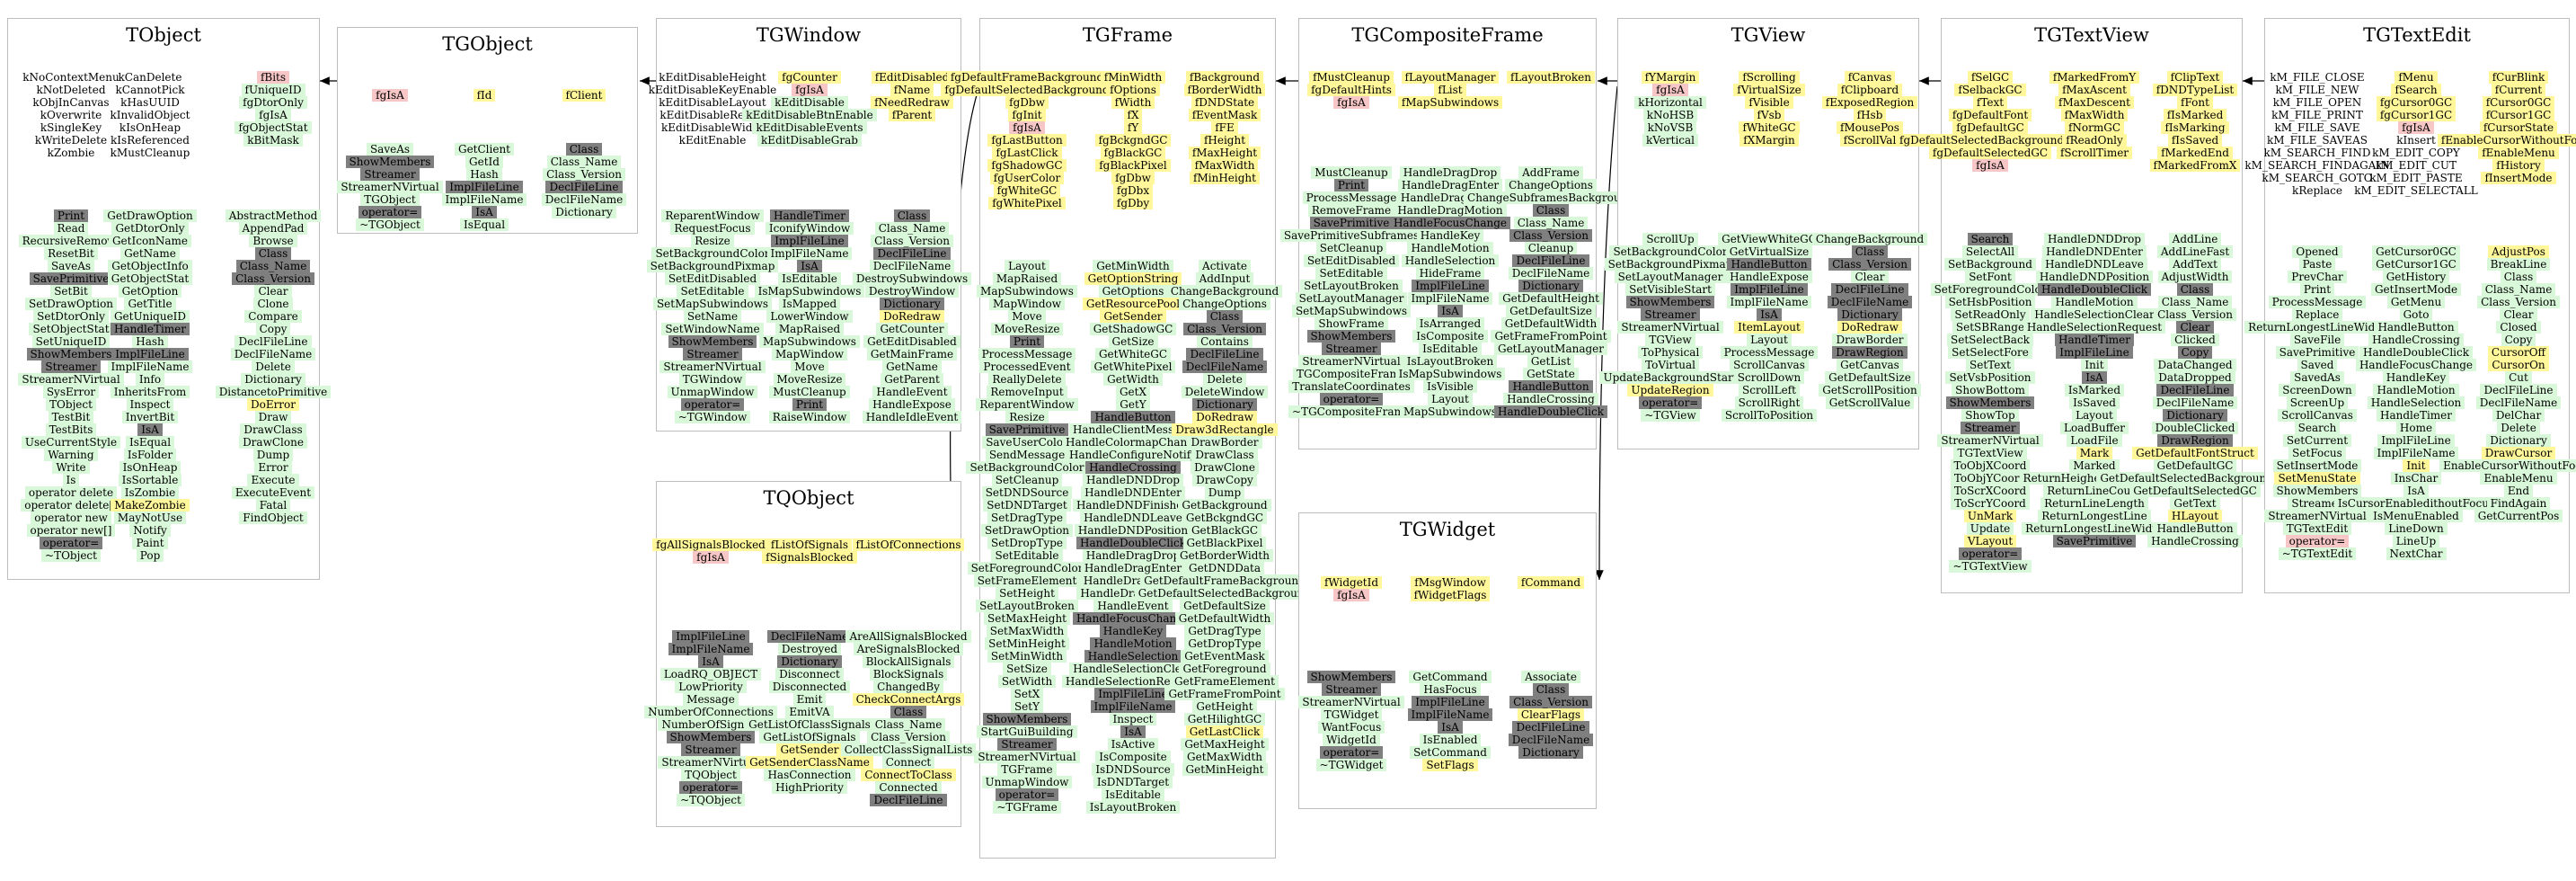 Image resolution: width=2576 pixels, height=881 pixels. What do you see at coordinates (2094, 441) in the screenshot?
I see `member-loadfile: LoadFile` at bounding box center [2094, 441].